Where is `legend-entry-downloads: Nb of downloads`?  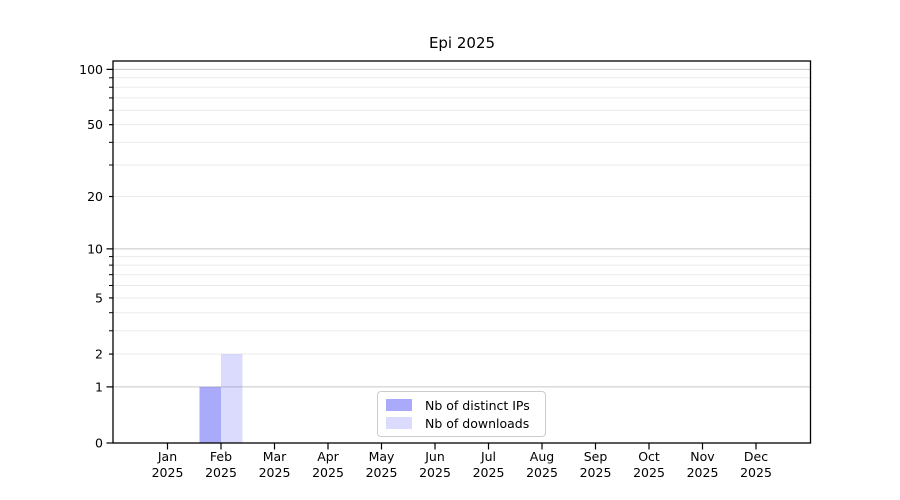 legend-entry-downloads: Nb of downloads is located at coordinates (461, 423).